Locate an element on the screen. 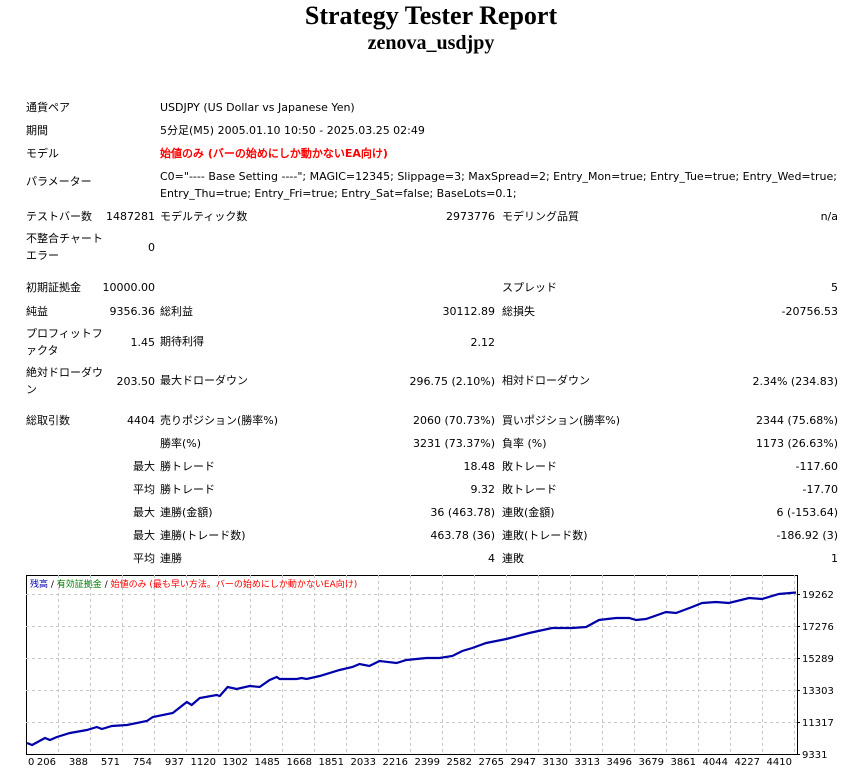 The image size is (854, 771). mismatch-label: 不整合チャートエラー is located at coordinates (64, 247).